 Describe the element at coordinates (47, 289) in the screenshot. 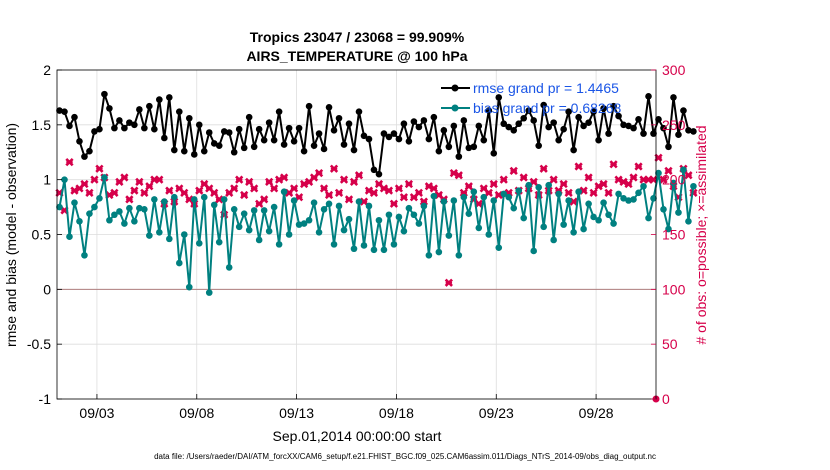

I see `left-tick-label-2: 0` at that location.